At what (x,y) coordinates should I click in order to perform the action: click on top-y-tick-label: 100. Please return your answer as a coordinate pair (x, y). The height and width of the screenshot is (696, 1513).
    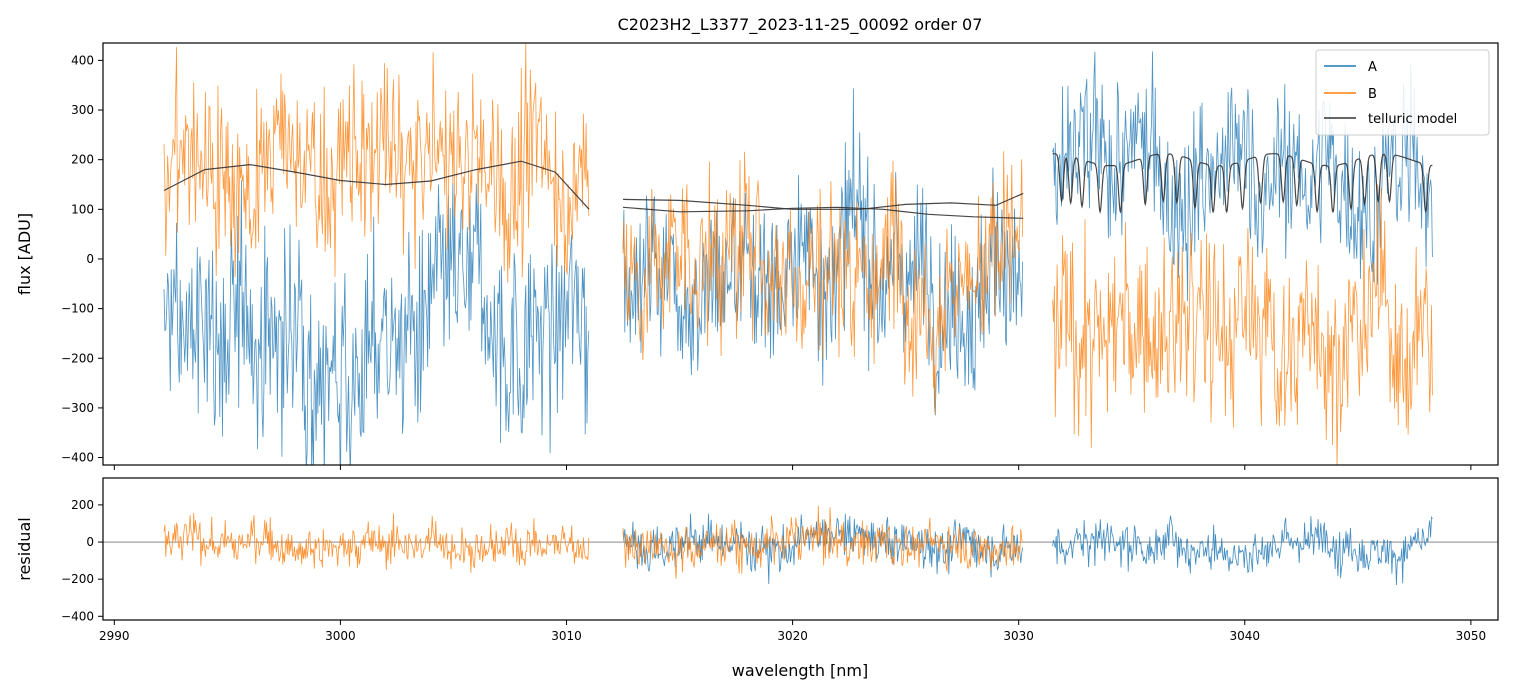
    Looking at the image, I should click on (82, 209).